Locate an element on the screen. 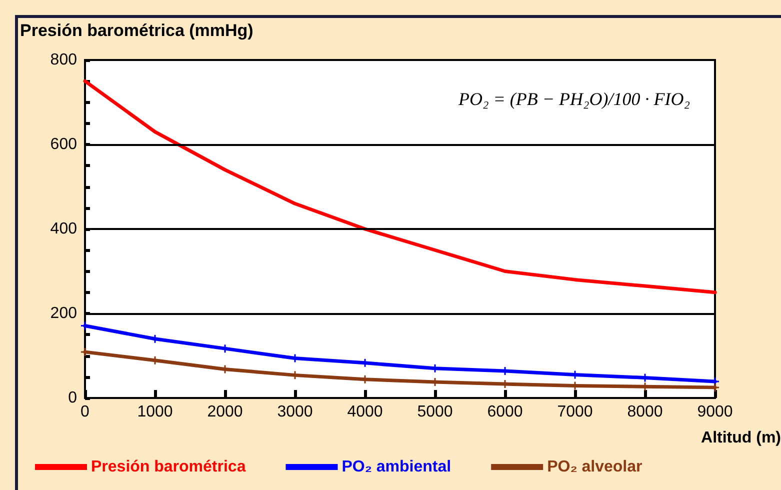 The width and height of the screenshot is (781, 490). x-axis-title: Altitud (m) is located at coordinates (741, 438).